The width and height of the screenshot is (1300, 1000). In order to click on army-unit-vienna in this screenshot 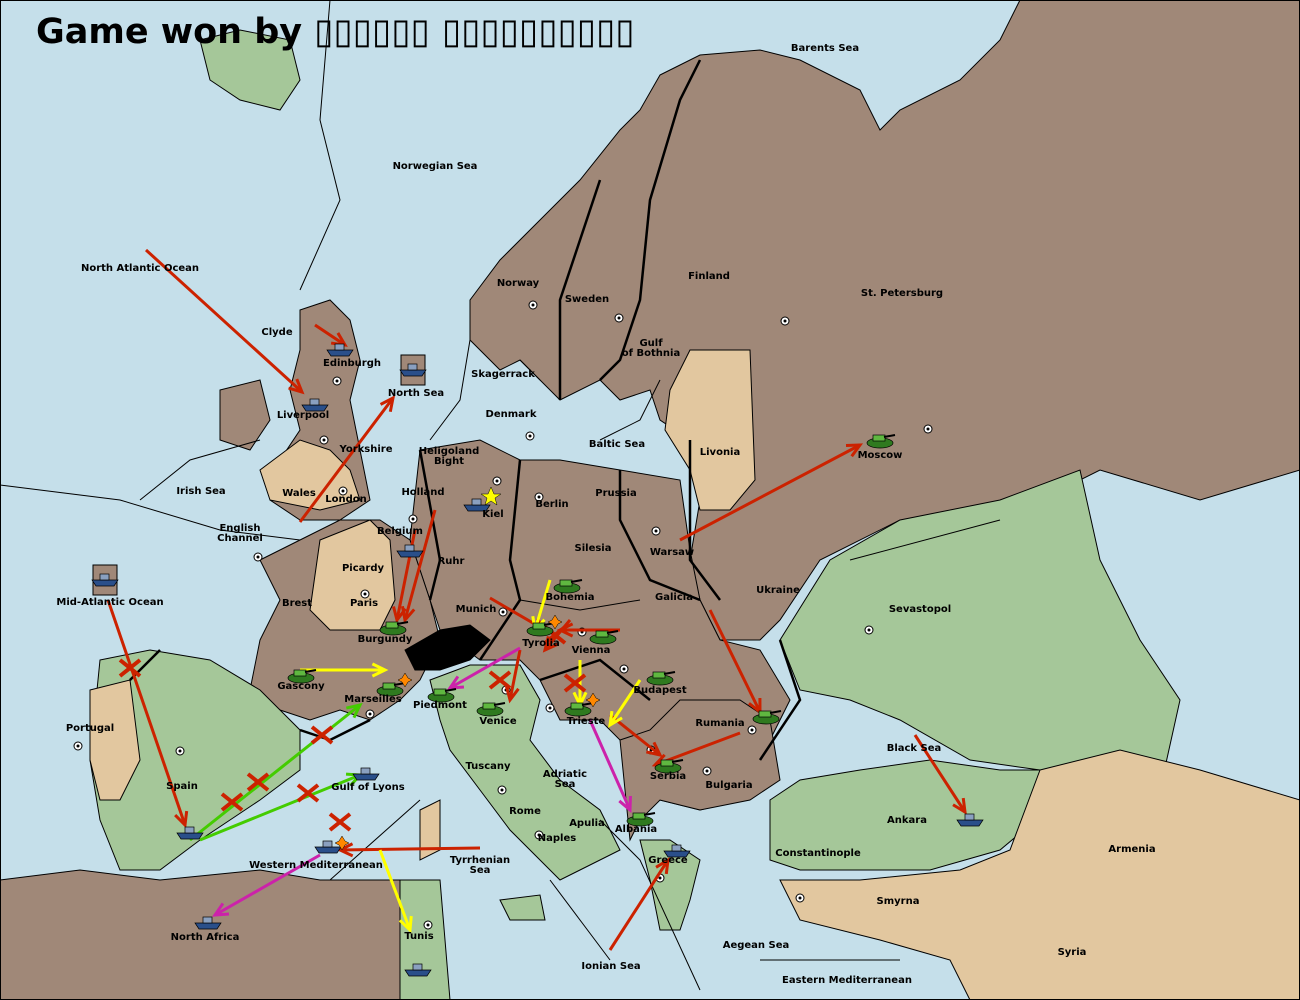, I will do `click(604, 637)`.